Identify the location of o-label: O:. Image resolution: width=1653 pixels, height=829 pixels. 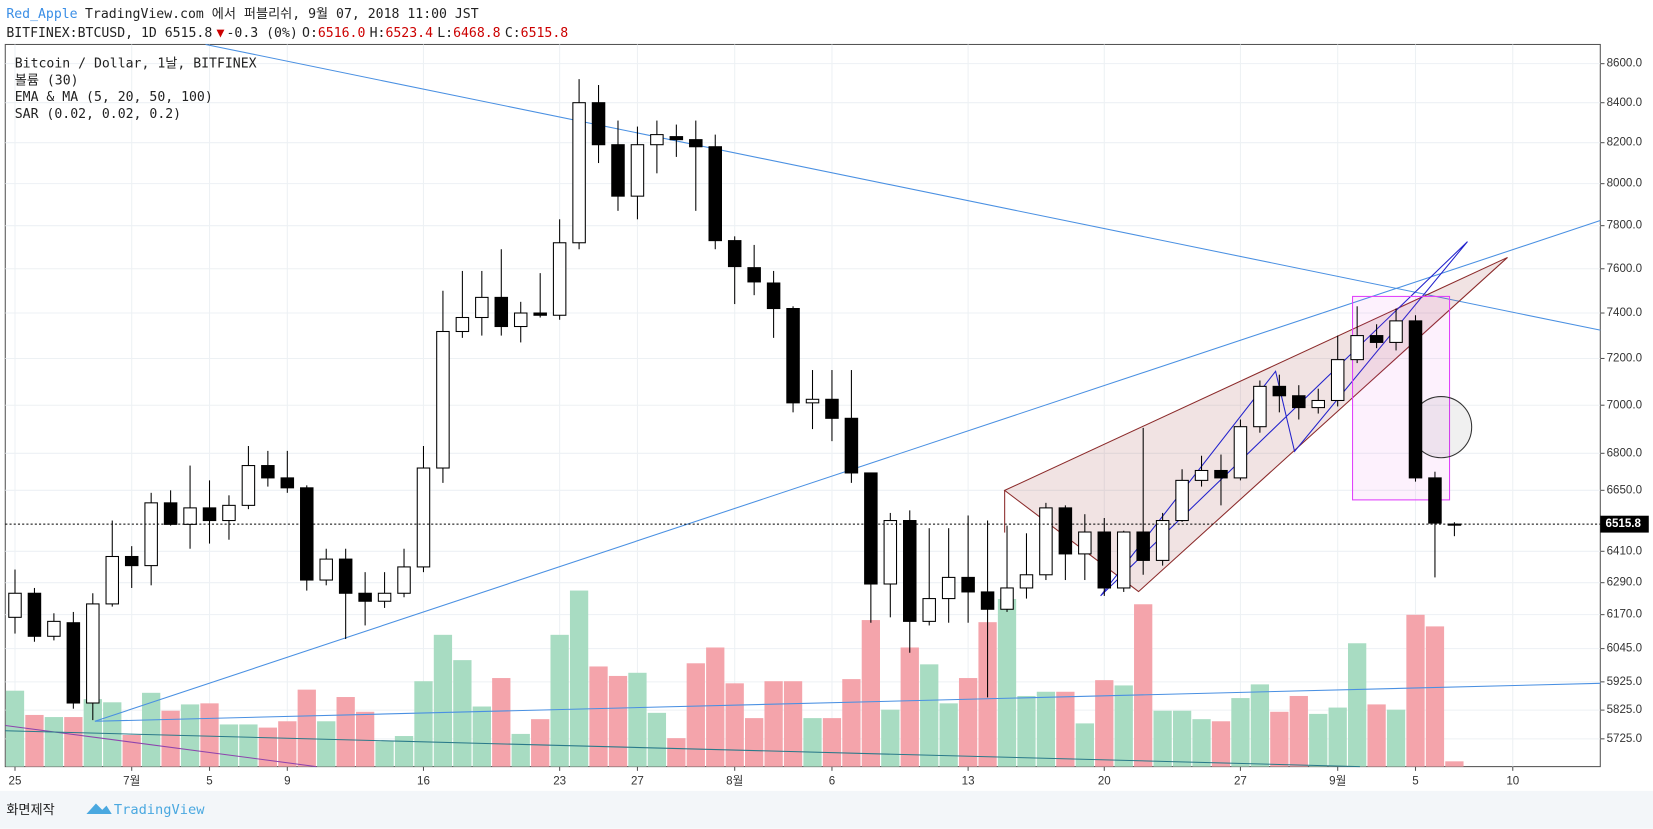
(310, 33).